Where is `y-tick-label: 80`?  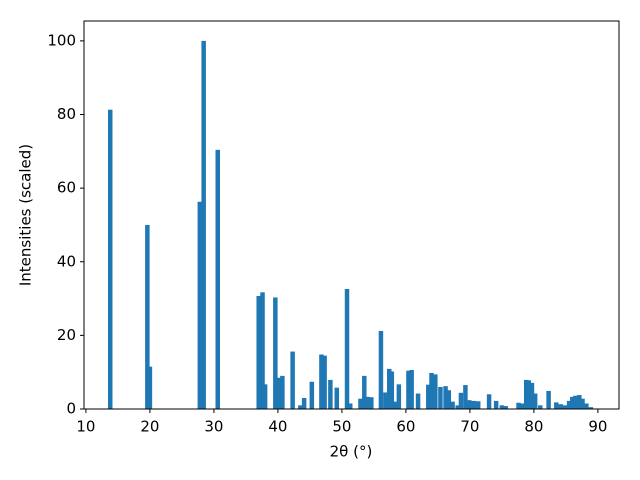 y-tick-label: 80 is located at coordinates (66, 114).